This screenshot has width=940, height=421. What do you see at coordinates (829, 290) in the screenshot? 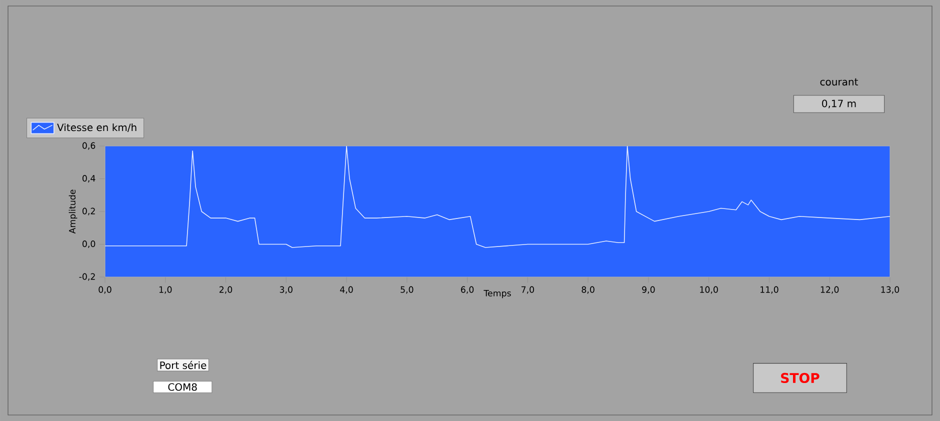
I see `x-tick-label: 12,0` at bounding box center [829, 290].